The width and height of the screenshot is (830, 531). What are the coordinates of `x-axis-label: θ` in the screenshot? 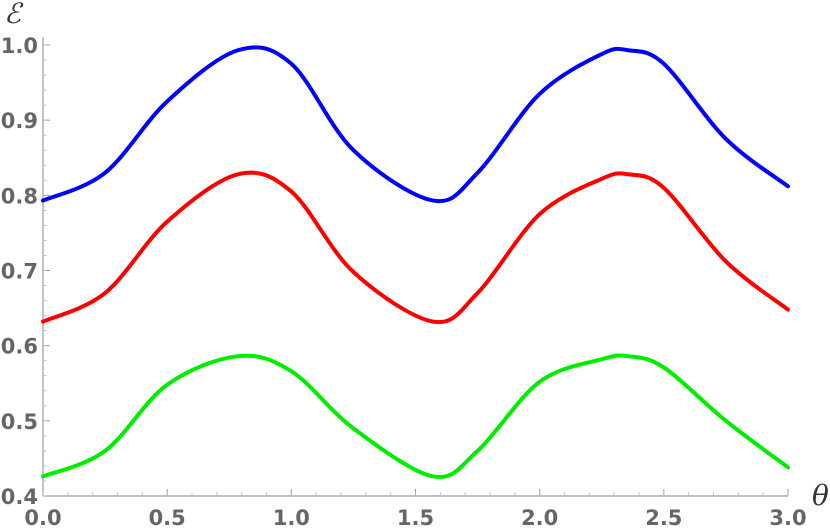 It's located at (820, 495).